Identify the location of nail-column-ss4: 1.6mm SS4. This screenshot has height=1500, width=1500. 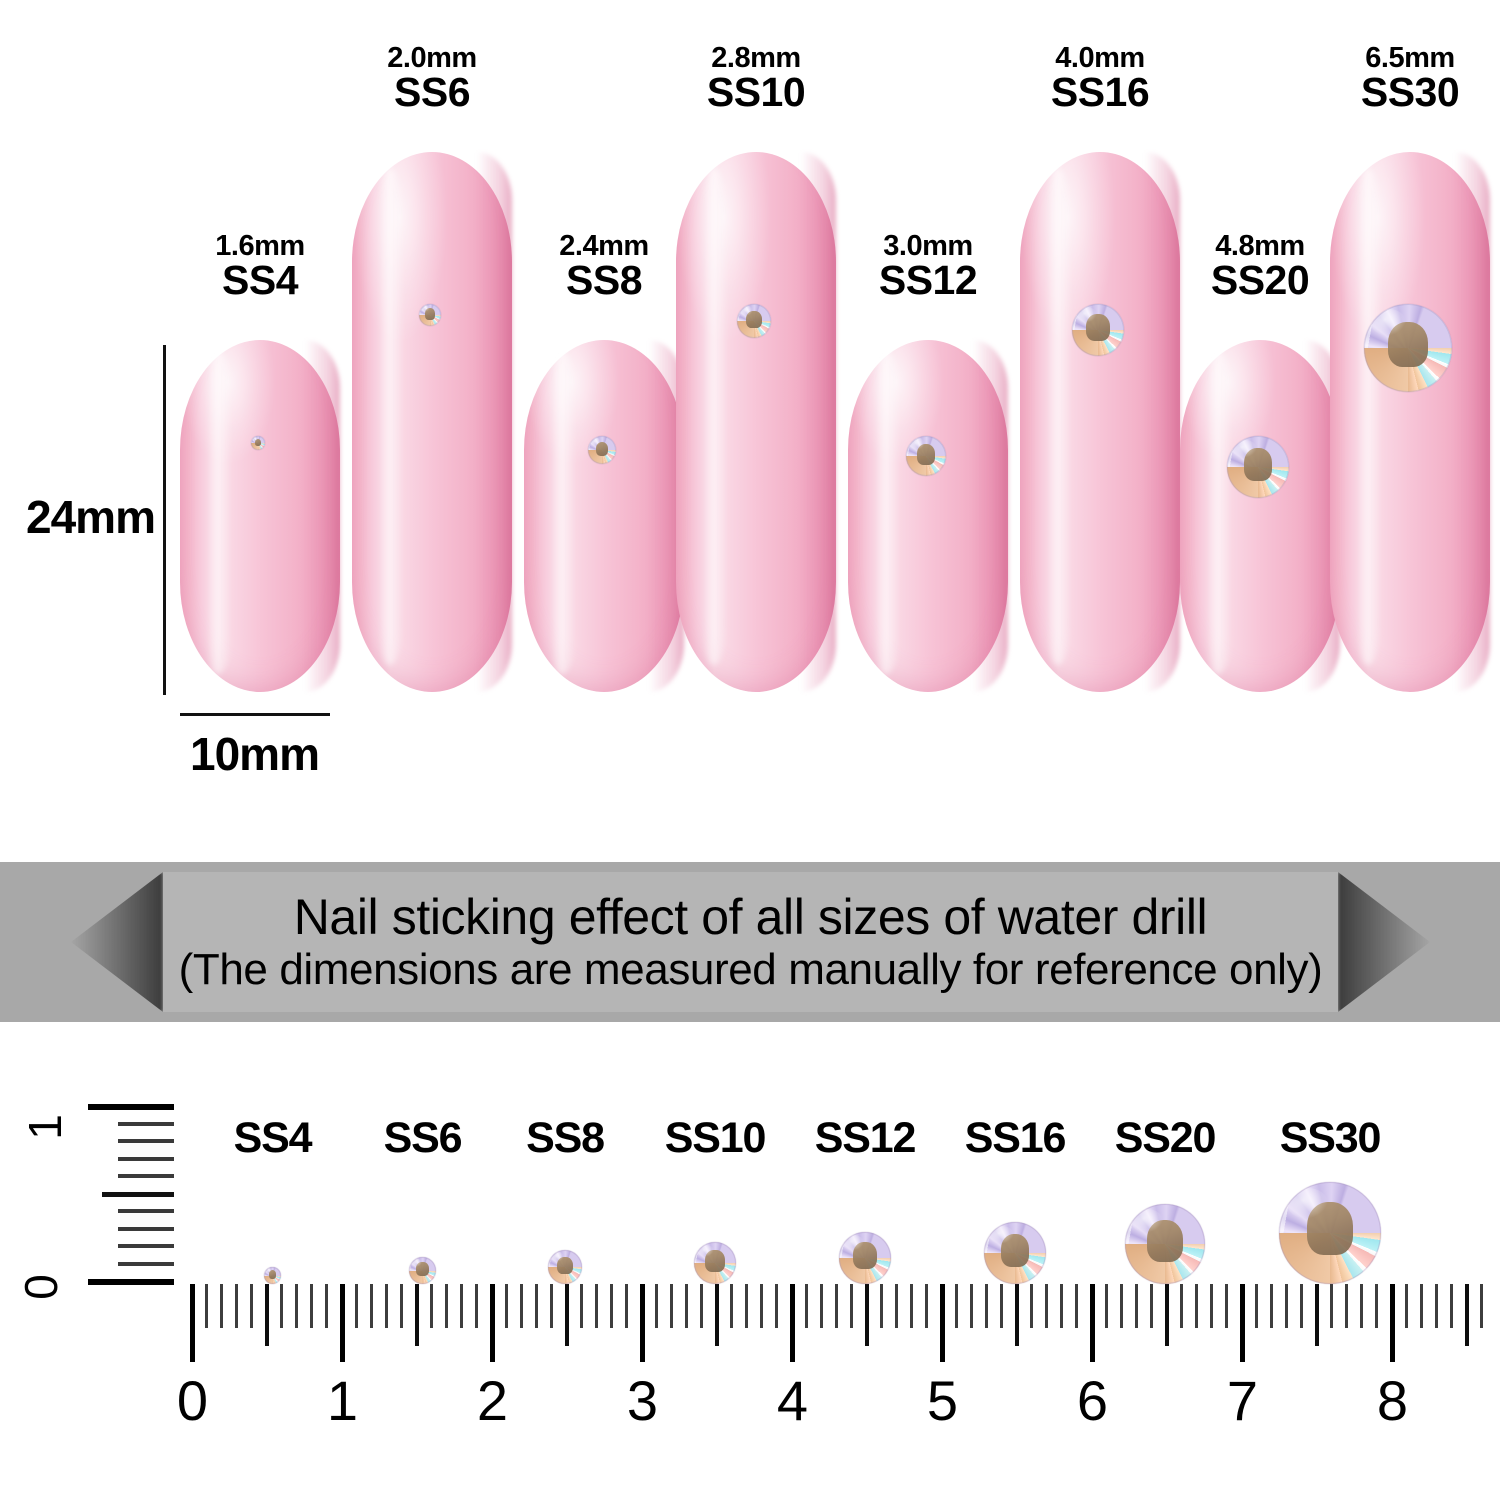
(260, 370).